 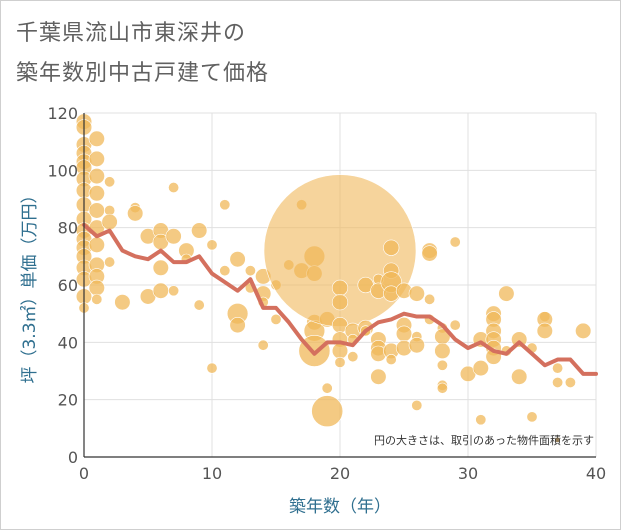 What do you see at coordinates (212, 473) in the screenshot?
I see `x-tick-label: 10` at bounding box center [212, 473].